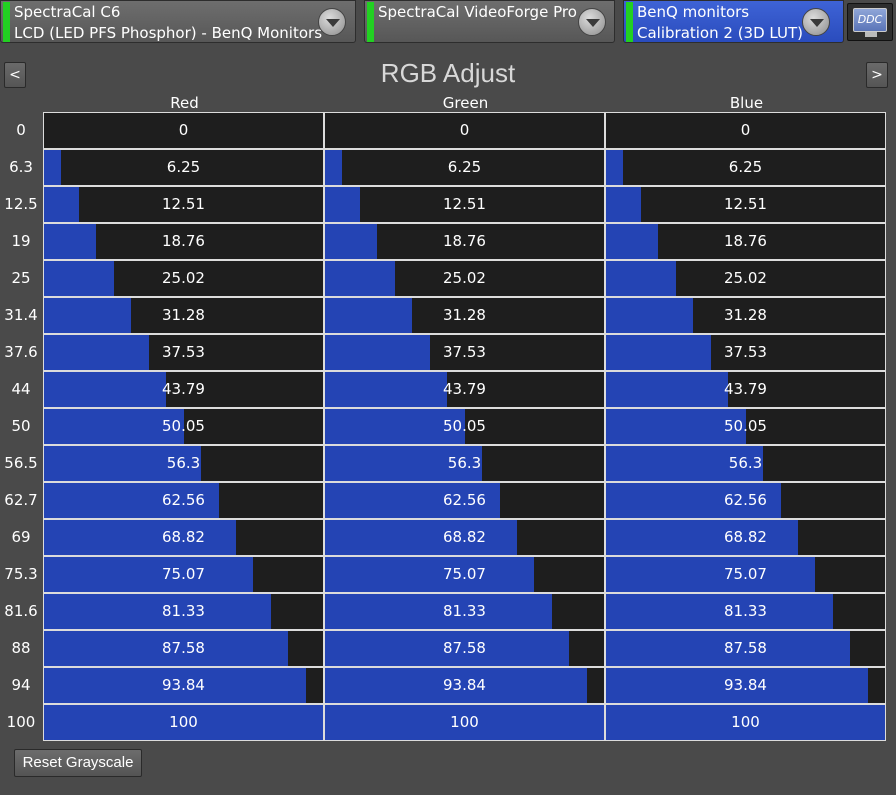  I want to click on row-level-label: 44, so click(21, 389).